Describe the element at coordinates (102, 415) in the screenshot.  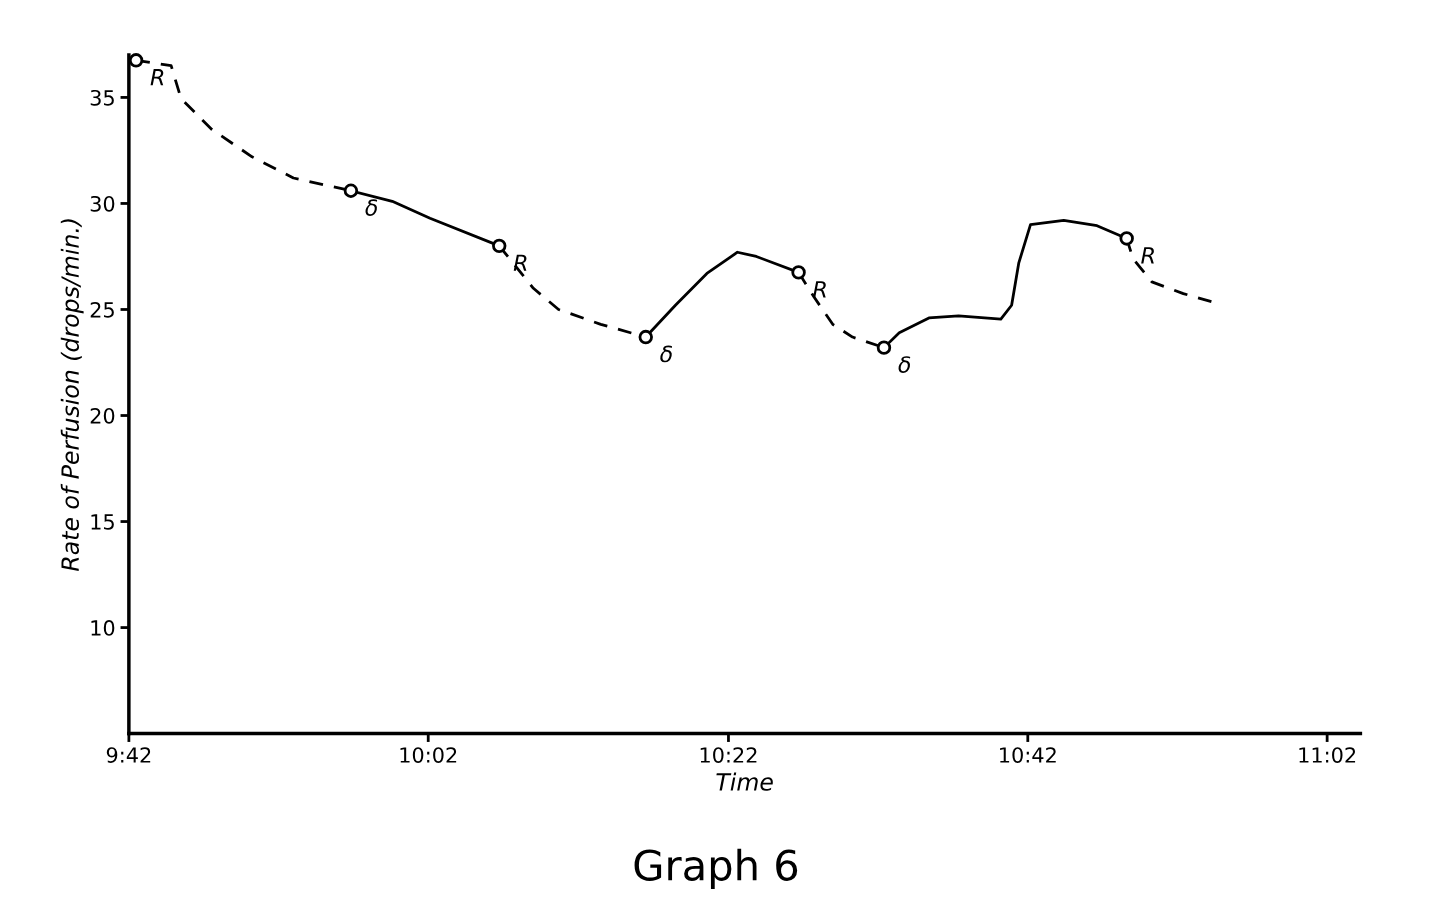
I see `y-tick-label: 20` at that location.